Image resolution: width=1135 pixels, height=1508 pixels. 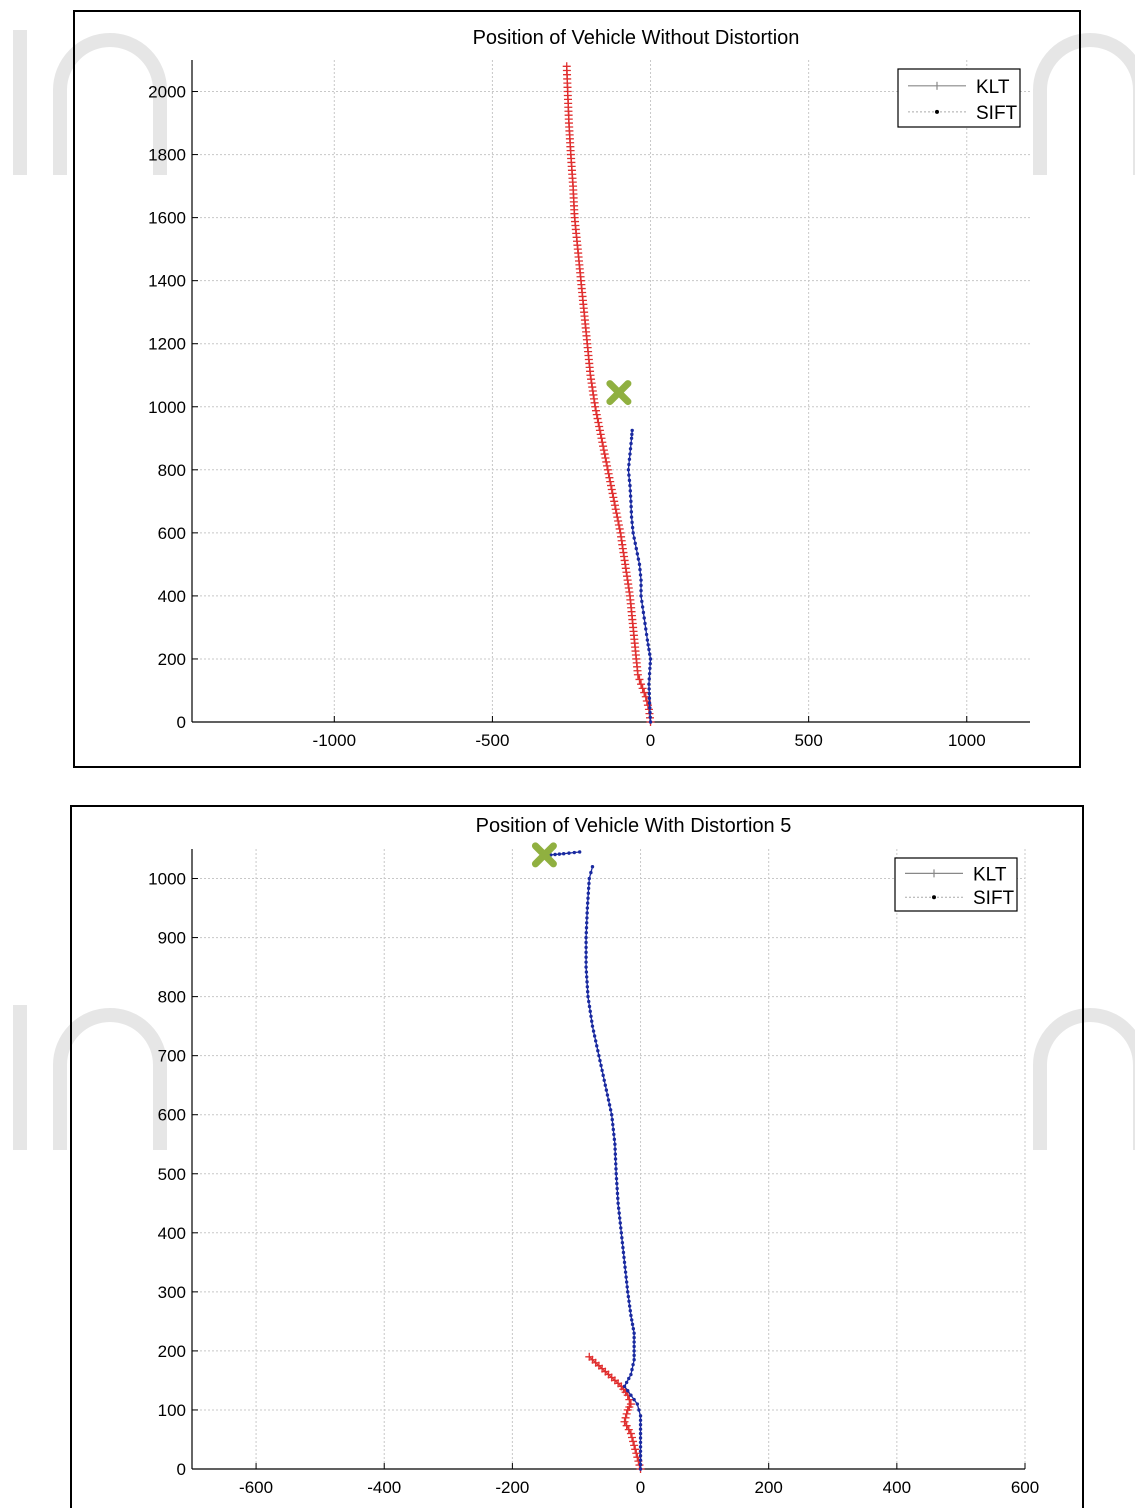 I want to click on c1-series-klt, so click(x=608, y=394).